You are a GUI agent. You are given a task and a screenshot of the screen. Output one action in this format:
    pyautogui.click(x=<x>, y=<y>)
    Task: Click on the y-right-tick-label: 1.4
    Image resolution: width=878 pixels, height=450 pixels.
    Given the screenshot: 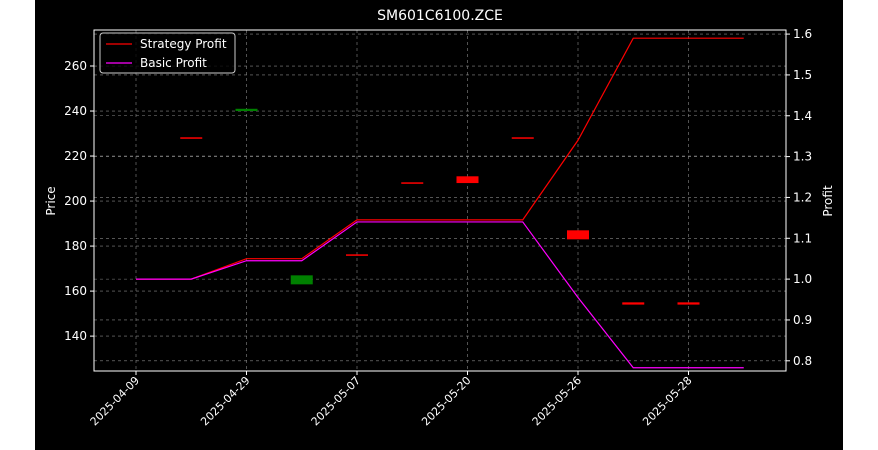 What is the action you would take?
    pyautogui.click(x=802, y=116)
    